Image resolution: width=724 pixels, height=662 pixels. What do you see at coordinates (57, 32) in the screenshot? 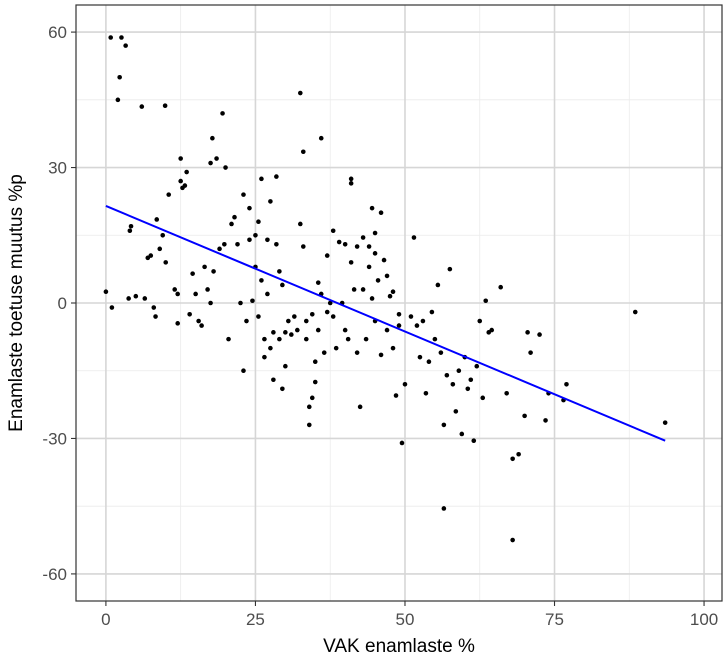
I see `y-tick-label: 60` at bounding box center [57, 32].